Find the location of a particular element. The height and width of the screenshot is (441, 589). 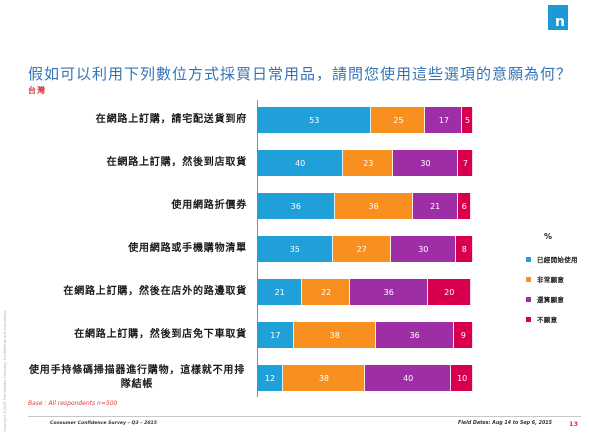

legend-item: 非常願意 is located at coordinates (545, 279).